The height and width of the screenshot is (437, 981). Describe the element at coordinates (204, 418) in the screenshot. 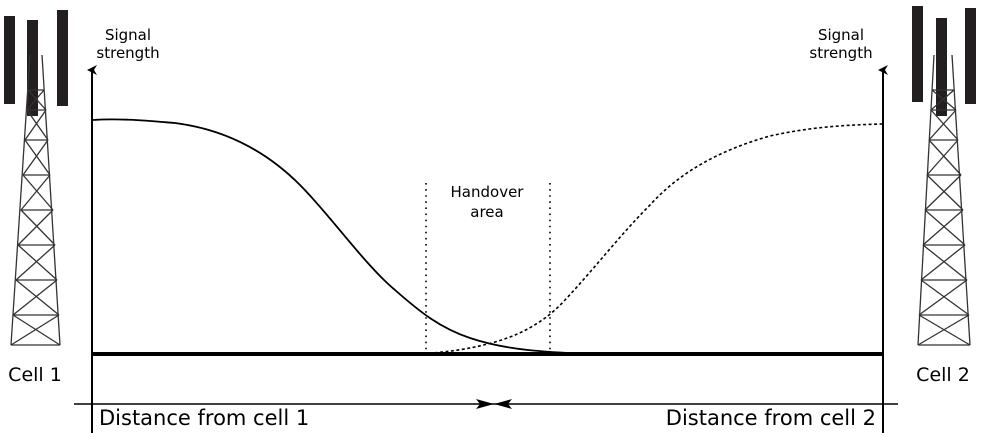

I see `distance-from-cell1-label: Distance from cell 1` at that location.